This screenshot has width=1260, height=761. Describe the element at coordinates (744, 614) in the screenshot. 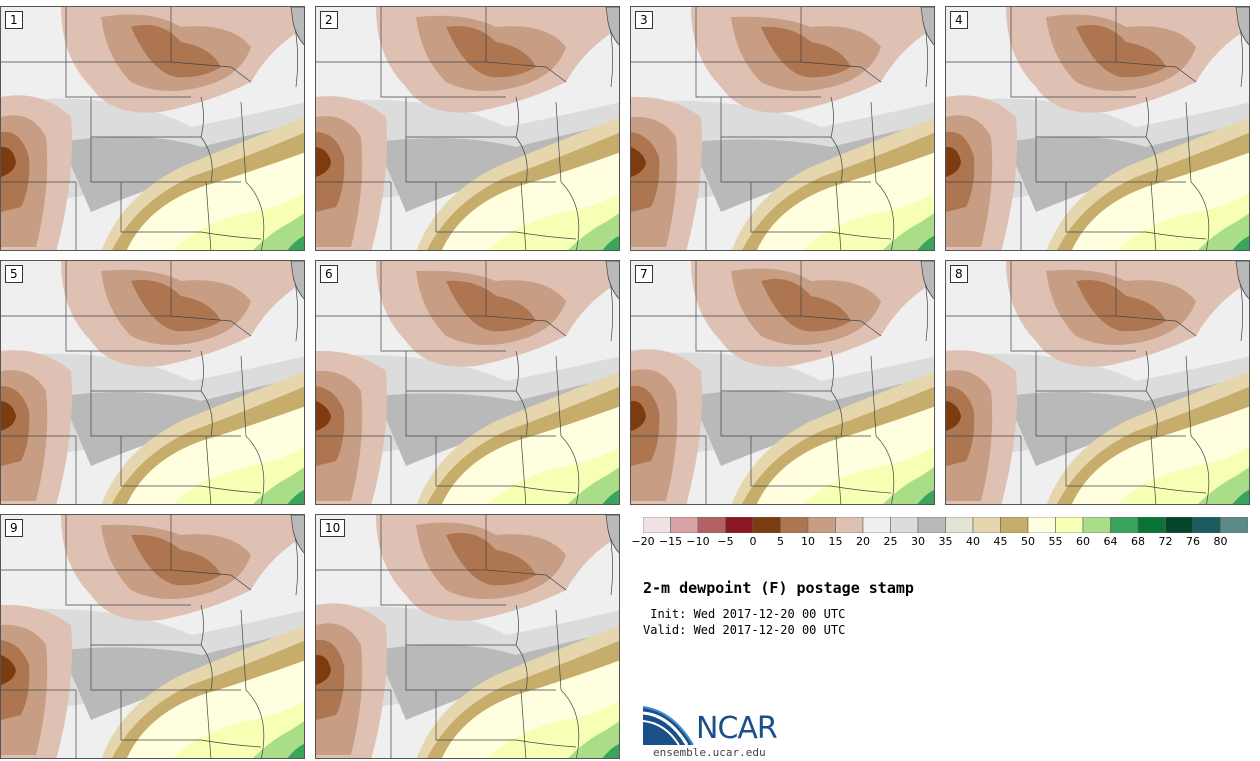

I see `init-time: Init: Wed 2017-12-20 00 UTC` at that location.